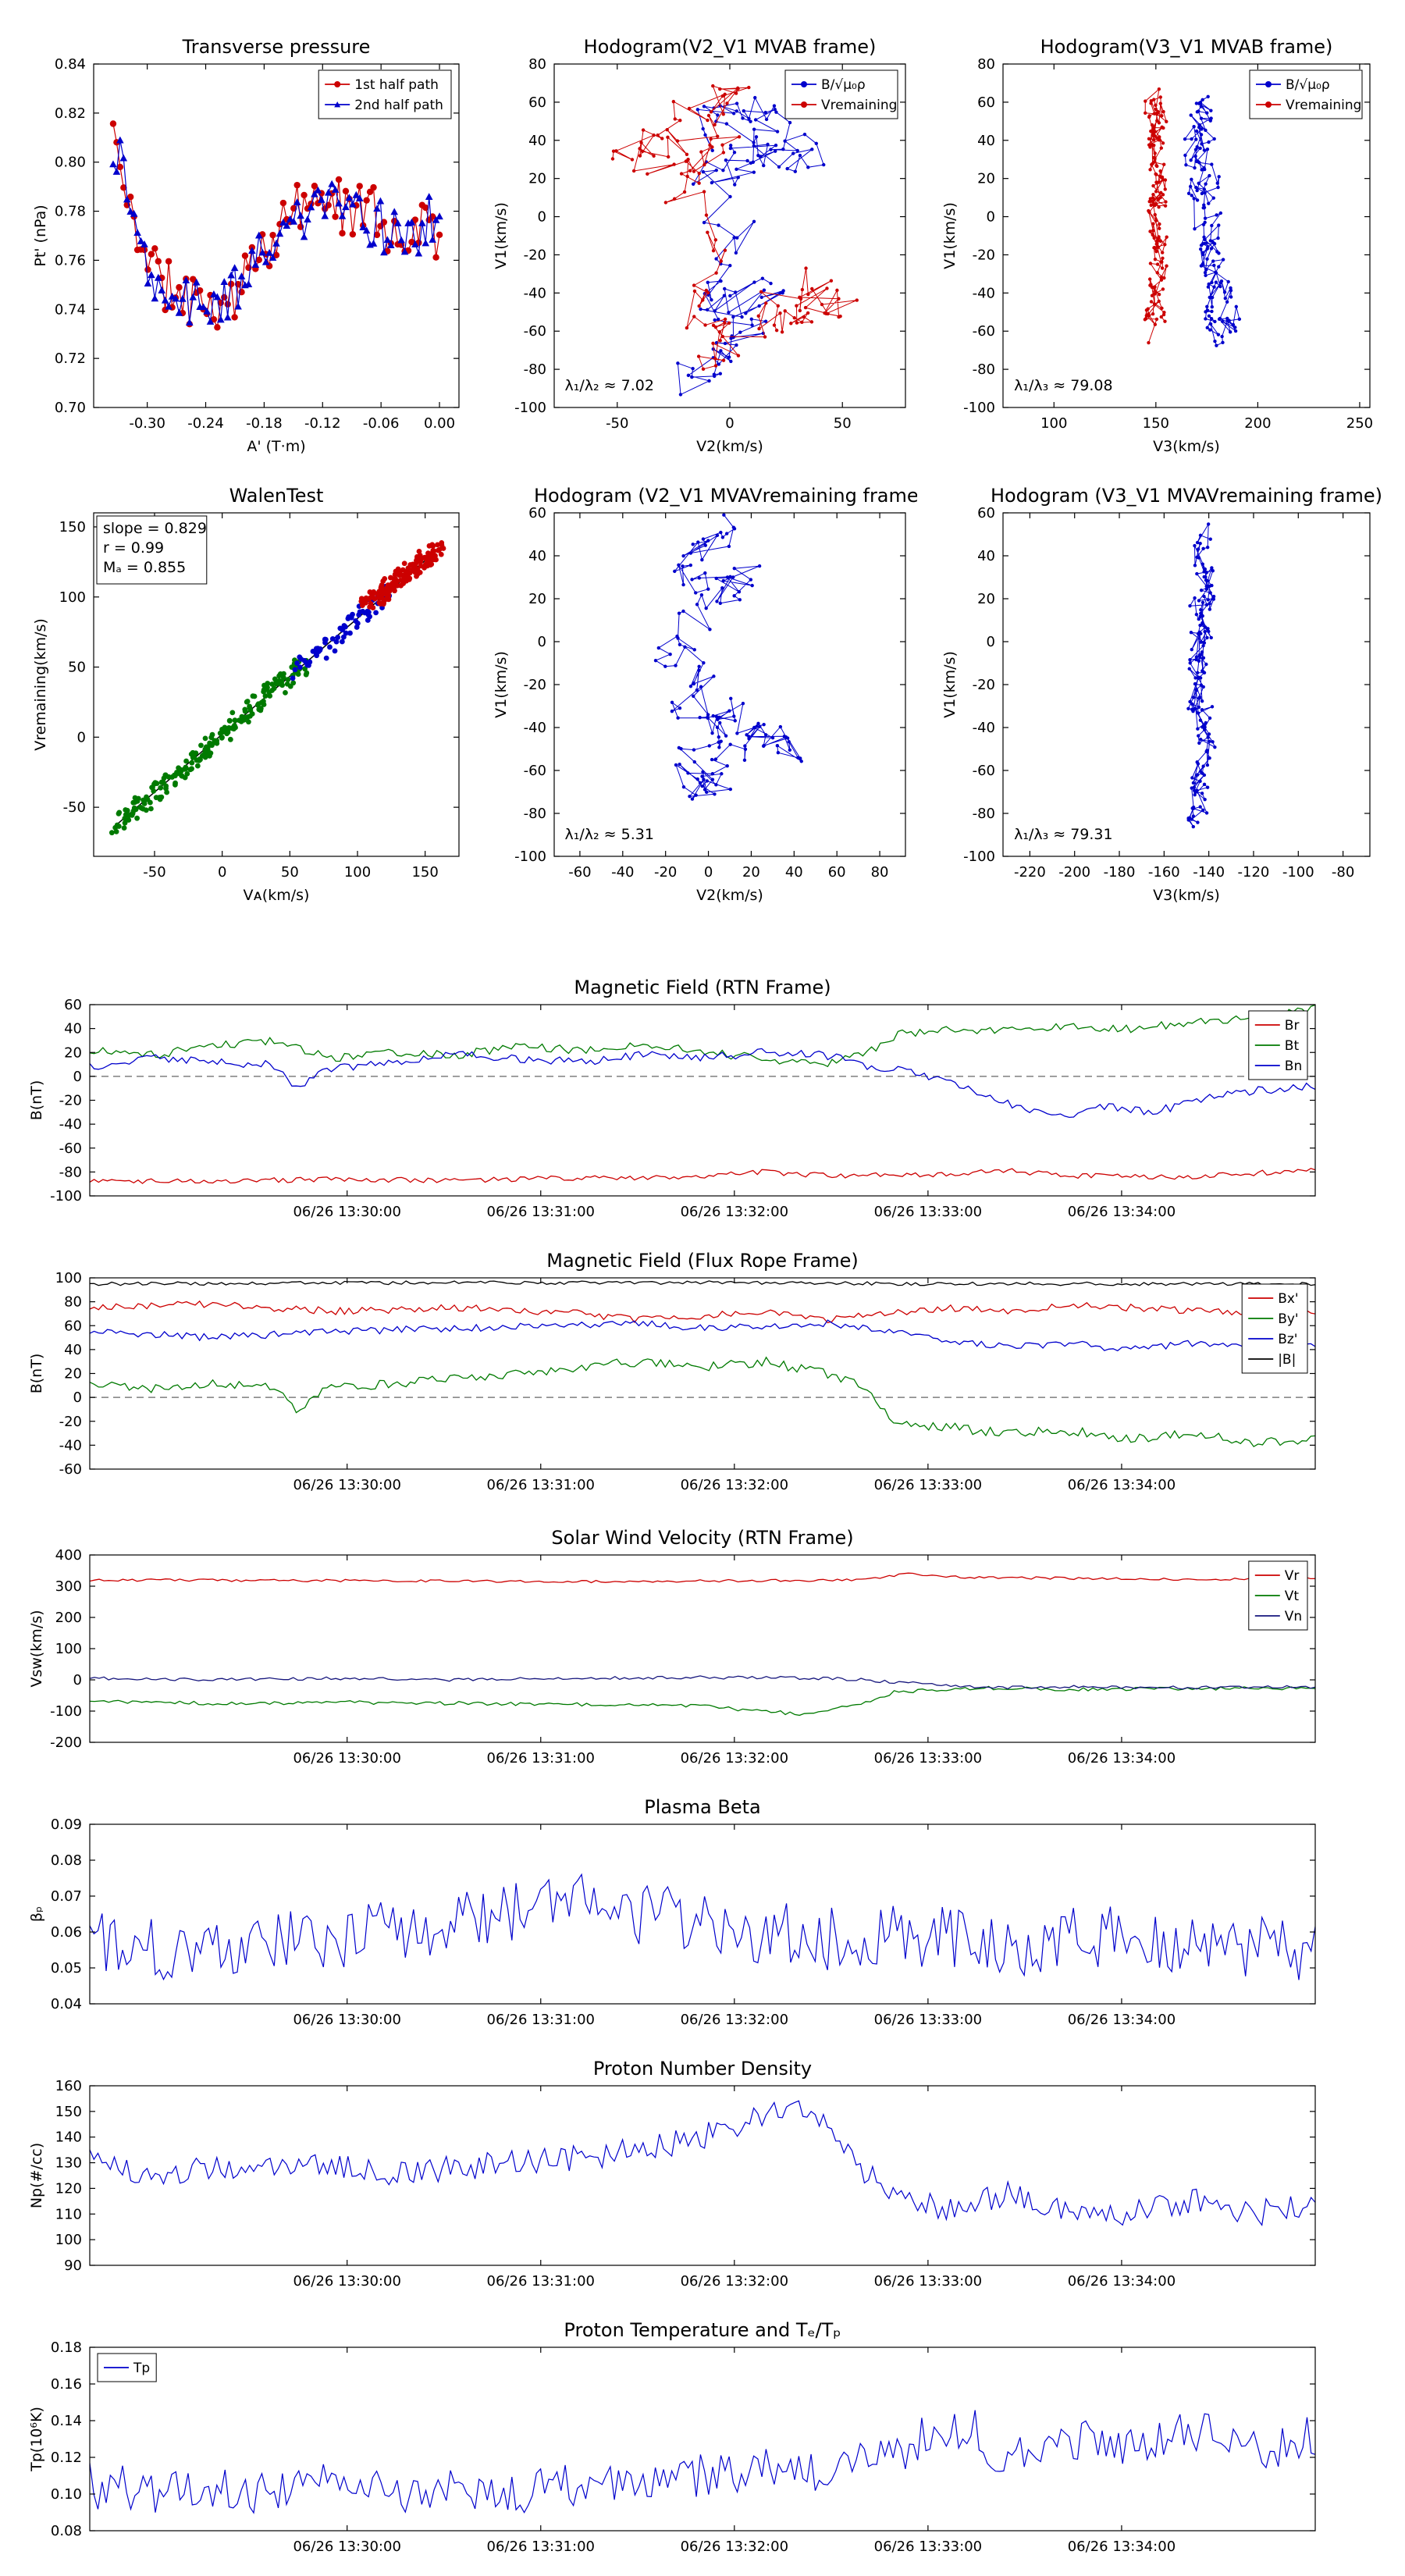  Describe the element at coordinates (703, 1094) in the screenshot. I see `series-group` at that location.